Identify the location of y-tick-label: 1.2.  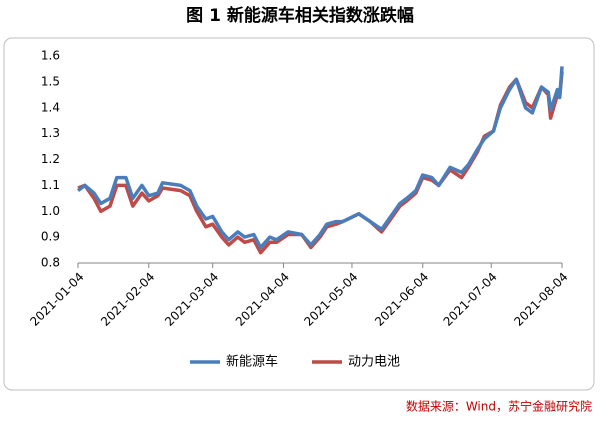
(50, 159).